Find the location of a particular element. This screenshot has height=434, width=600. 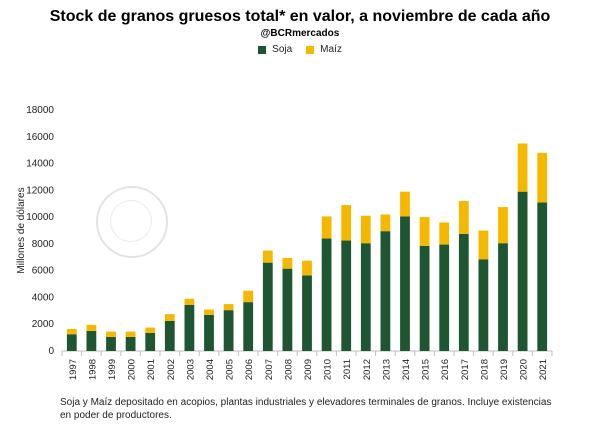

y-tick-label: 6000 is located at coordinates (43, 271).